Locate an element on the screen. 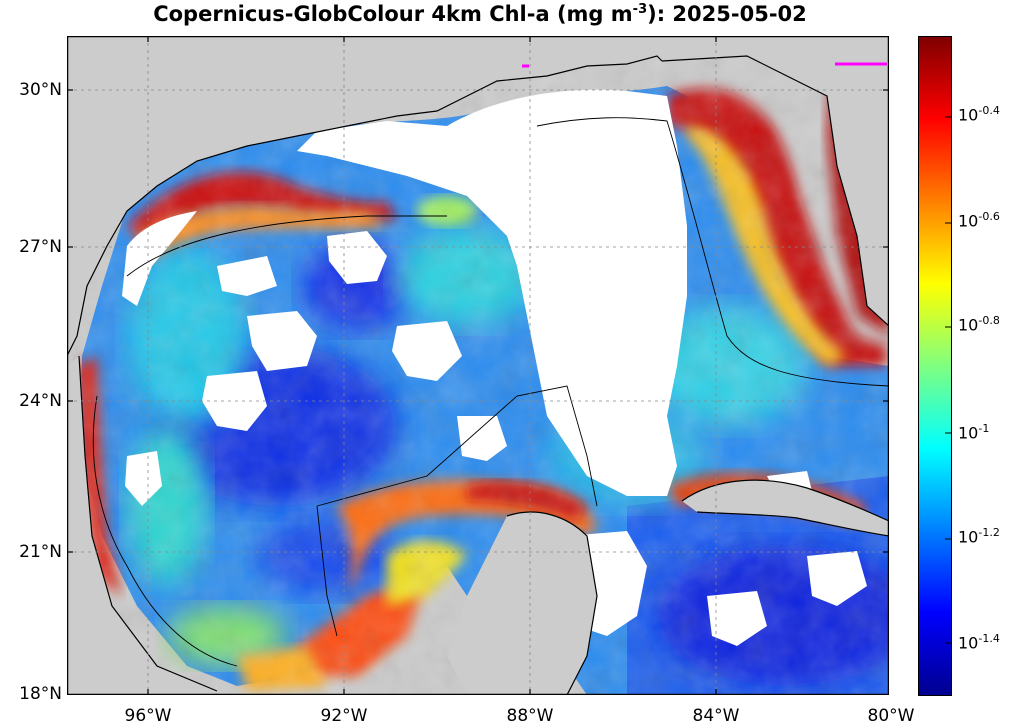 This screenshot has width=1014, height=727. colorbar-tick: 10-0.4 is located at coordinates (979, 114).